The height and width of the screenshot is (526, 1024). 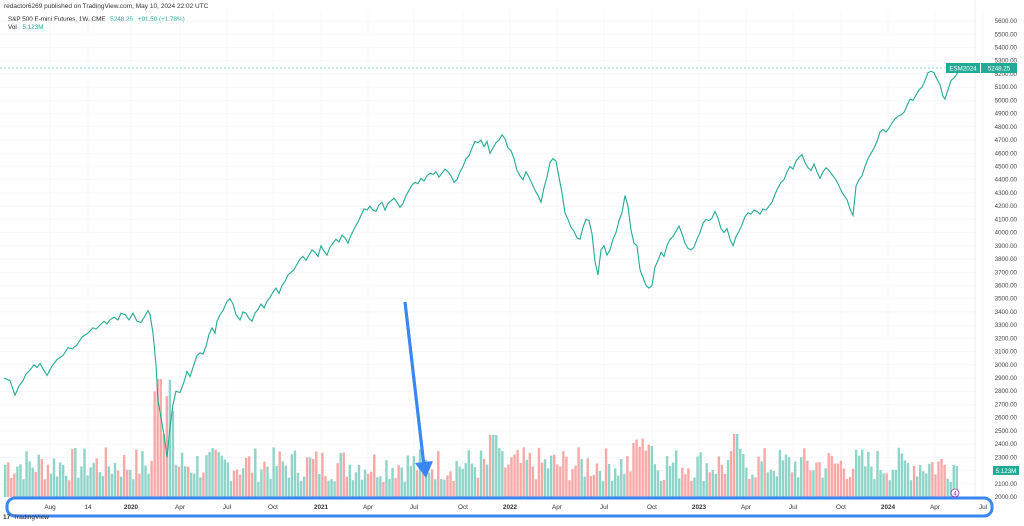 I want to click on price-tick-label: 4300.00, so click(x=1006, y=193).